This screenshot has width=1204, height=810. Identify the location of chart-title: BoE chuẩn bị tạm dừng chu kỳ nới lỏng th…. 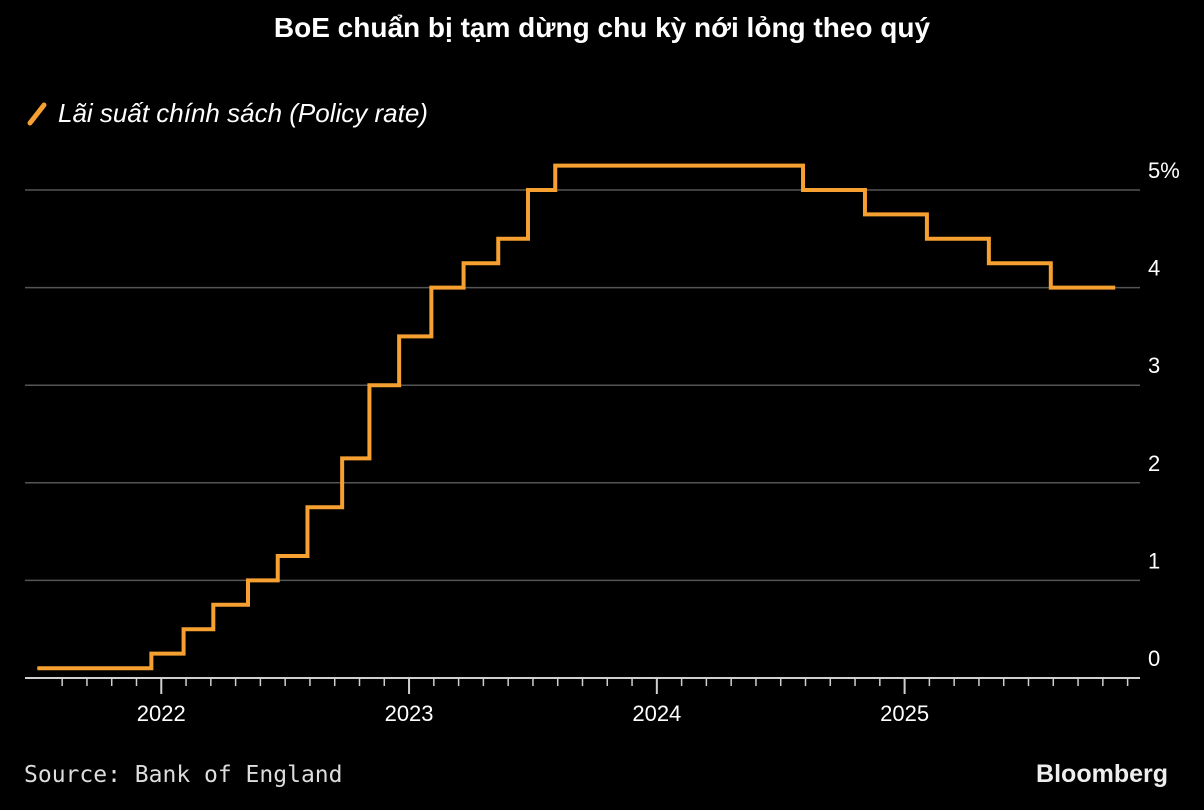
(602, 27).